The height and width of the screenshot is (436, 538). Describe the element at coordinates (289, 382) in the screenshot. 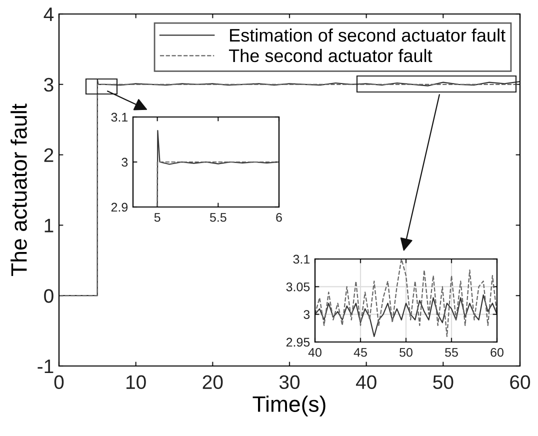

I see `x-tick-label: 30` at that location.